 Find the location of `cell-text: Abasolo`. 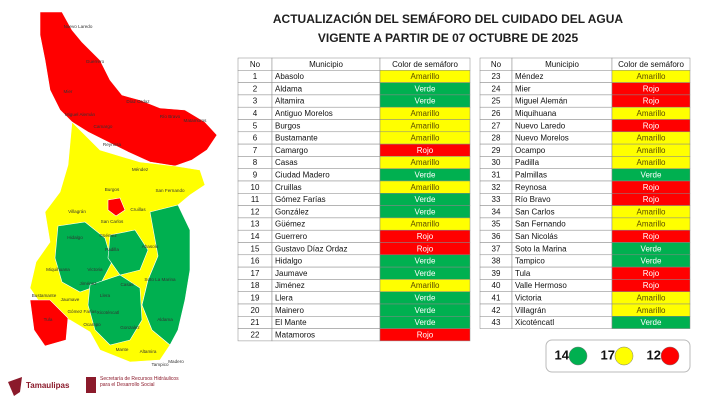

cell-text: Abasolo is located at coordinates (289, 76).